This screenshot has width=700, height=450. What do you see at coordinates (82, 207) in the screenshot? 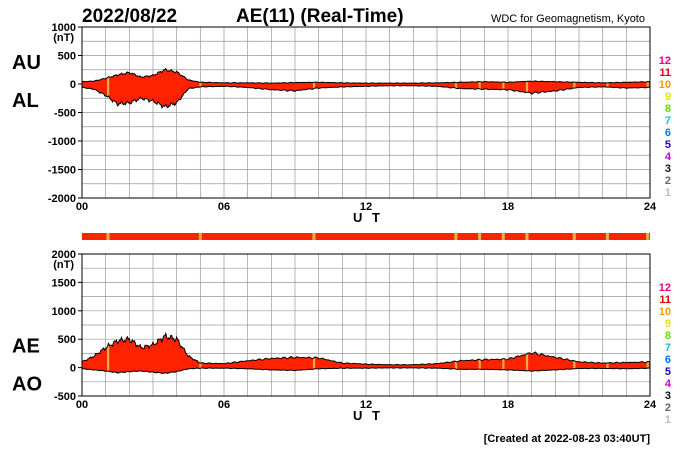
I see `x-tick-label: 00` at bounding box center [82, 207].